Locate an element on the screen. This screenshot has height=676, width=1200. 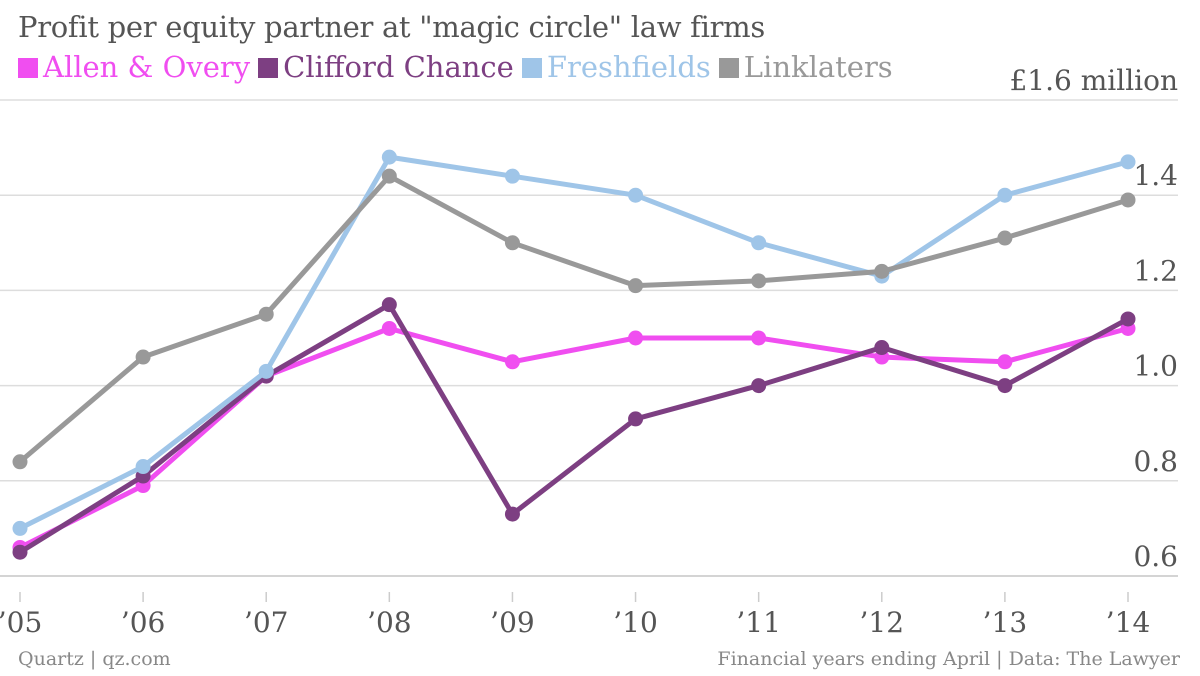
legend-item-2: Freshfields is located at coordinates (616, 67).